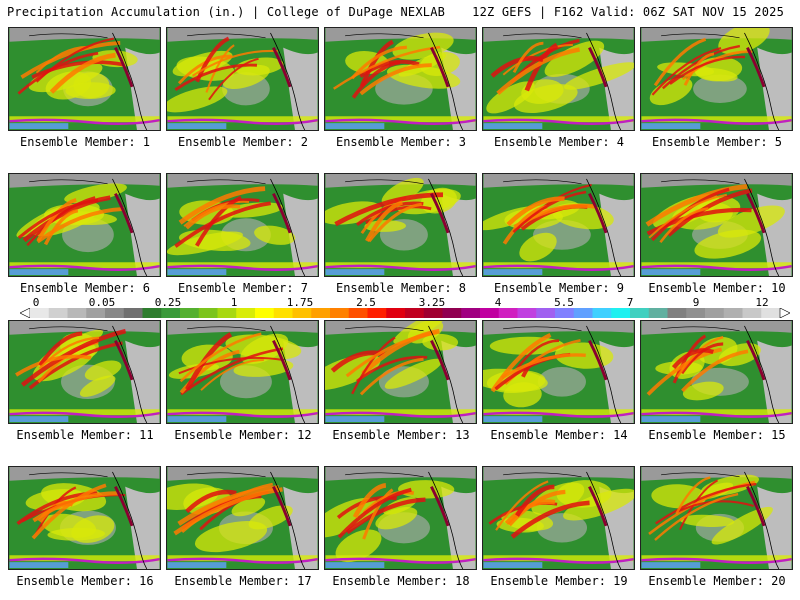 Image resolution: width=800 pixels, height=600 pixels. I want to click on ensemble-member-label: Ensemble Member: 5, so click(717, 142).